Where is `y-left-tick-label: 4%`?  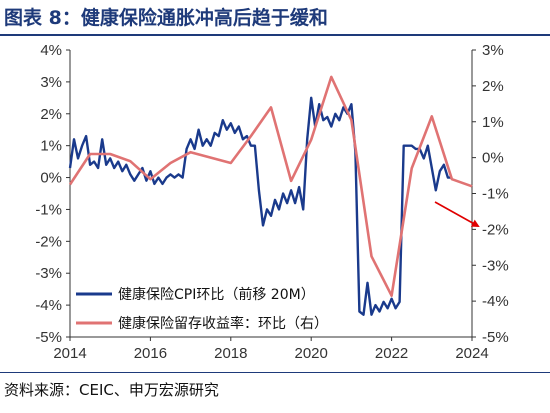
y-left-tick-label: 4% is located at coordinates (51, 50).